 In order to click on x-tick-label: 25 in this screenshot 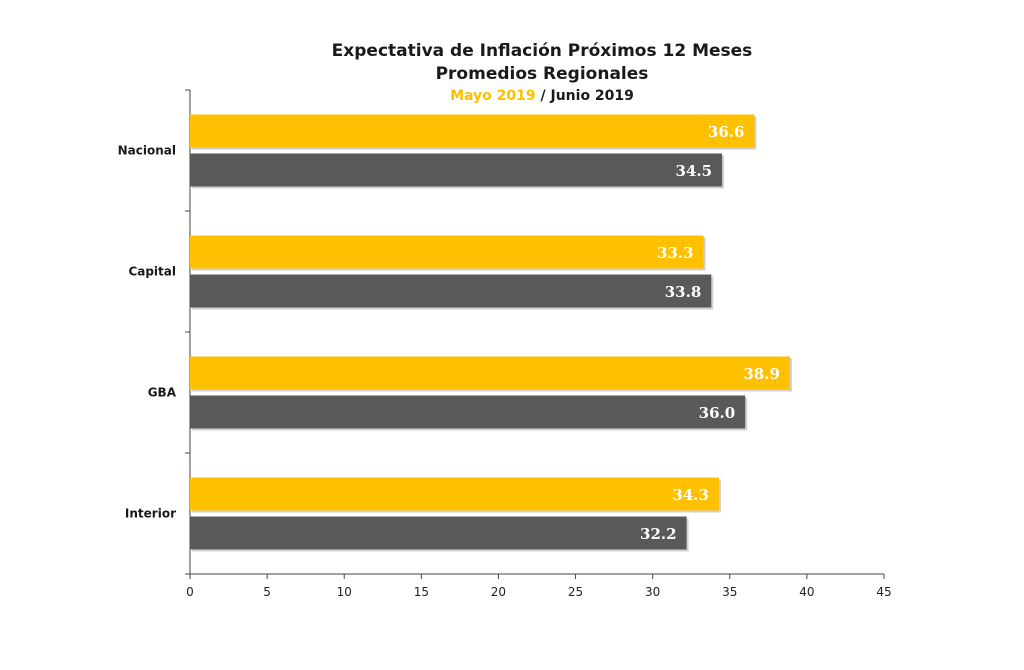, I will do `click(575, 592)`.